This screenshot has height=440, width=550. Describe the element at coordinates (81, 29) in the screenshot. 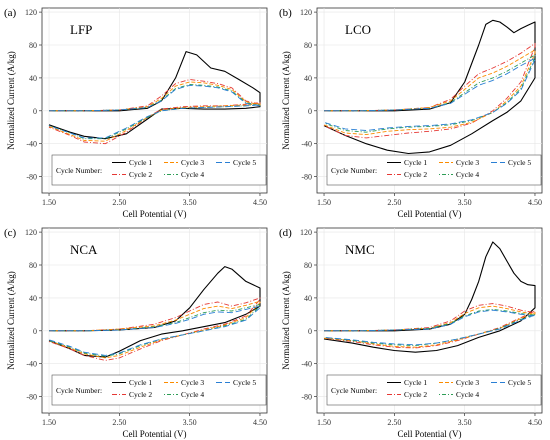

I see `material-label: LFP` at that location.